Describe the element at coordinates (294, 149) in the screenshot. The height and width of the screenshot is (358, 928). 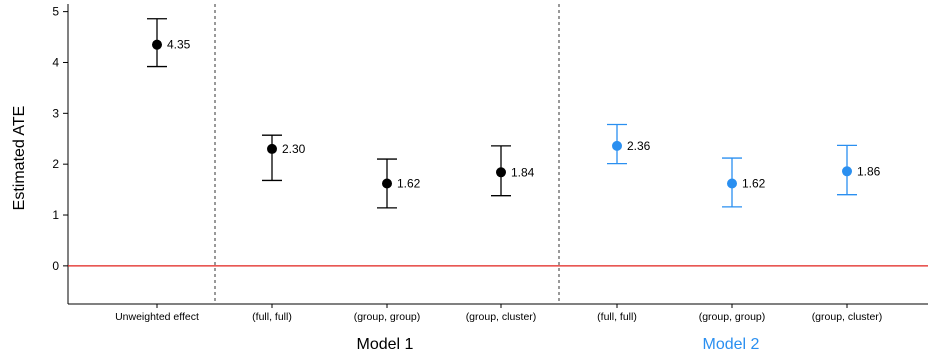
I see `point-value-label: 2.30` at that location.